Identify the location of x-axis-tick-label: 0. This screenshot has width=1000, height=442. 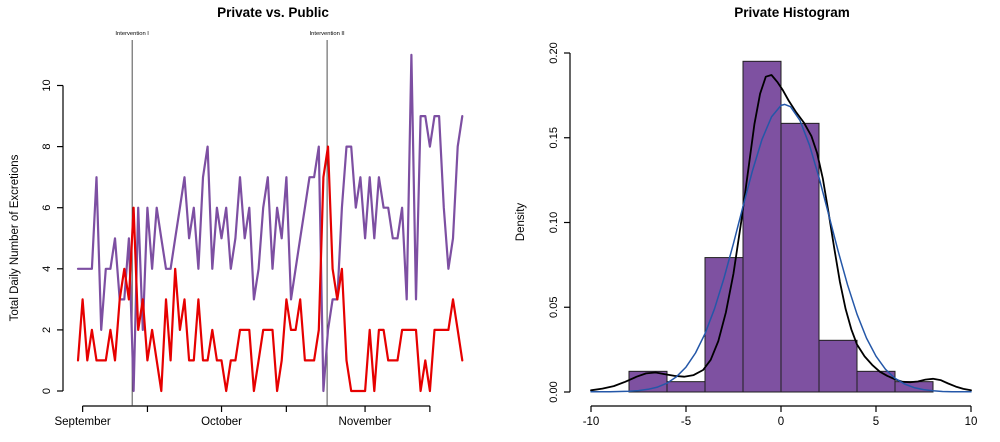
(781, 422).